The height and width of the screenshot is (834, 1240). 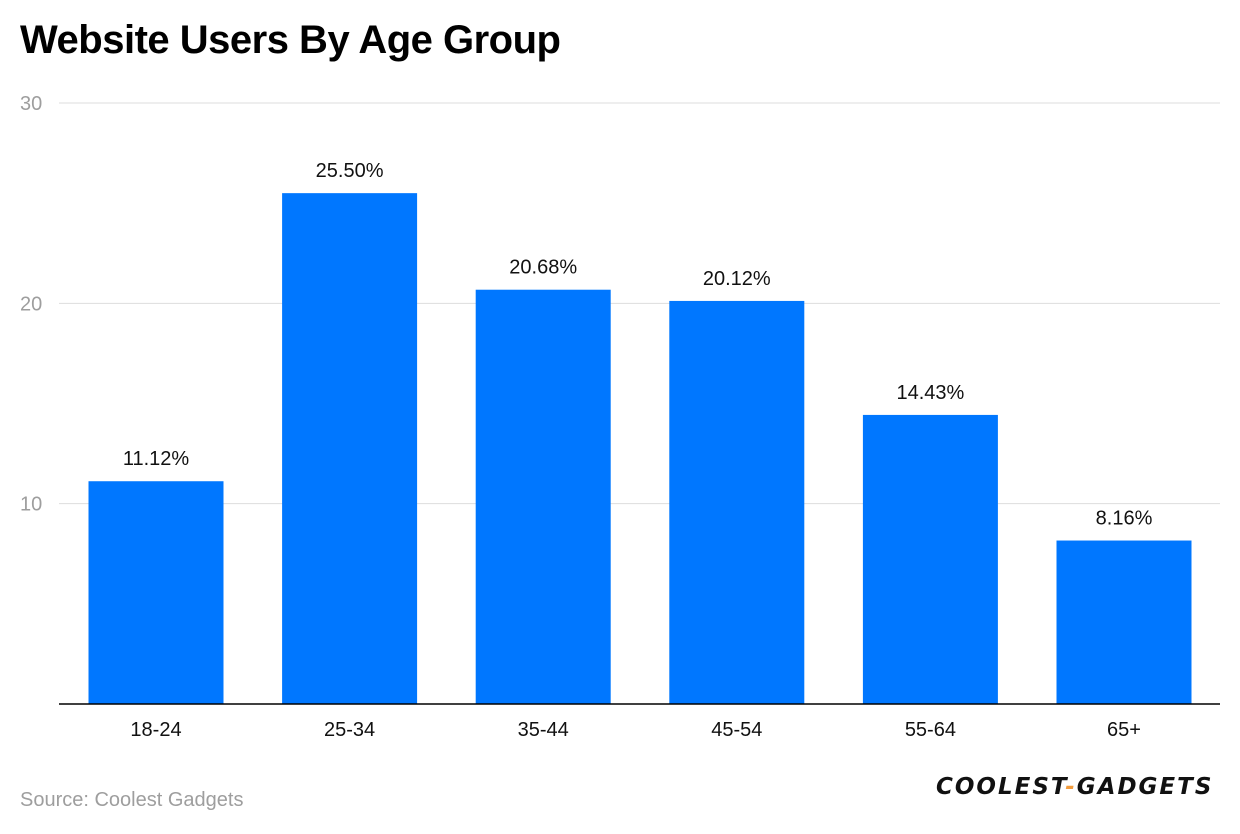 I want to click on x-tick-label: 65+, so click(x=1124, y=730).